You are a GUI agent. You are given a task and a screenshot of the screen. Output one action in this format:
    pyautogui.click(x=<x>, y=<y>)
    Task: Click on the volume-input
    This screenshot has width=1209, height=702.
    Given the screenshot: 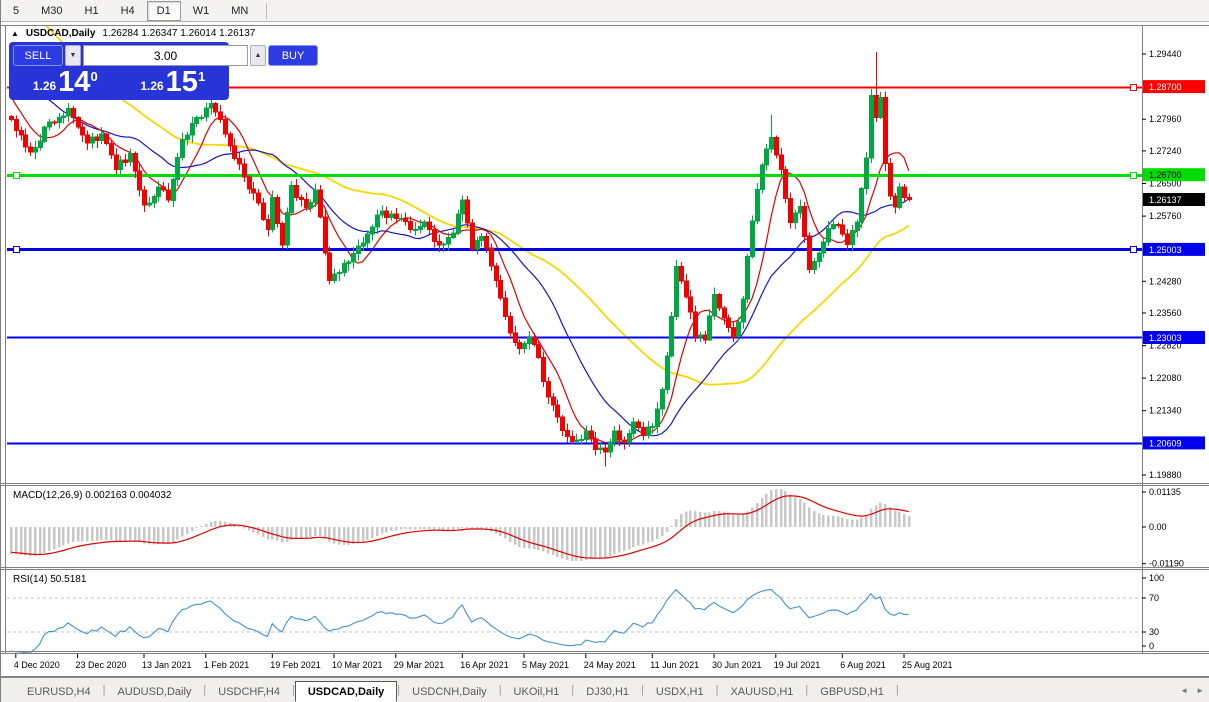 What is the action you would take?
    pyautogui.click(x=165, y=55)
    